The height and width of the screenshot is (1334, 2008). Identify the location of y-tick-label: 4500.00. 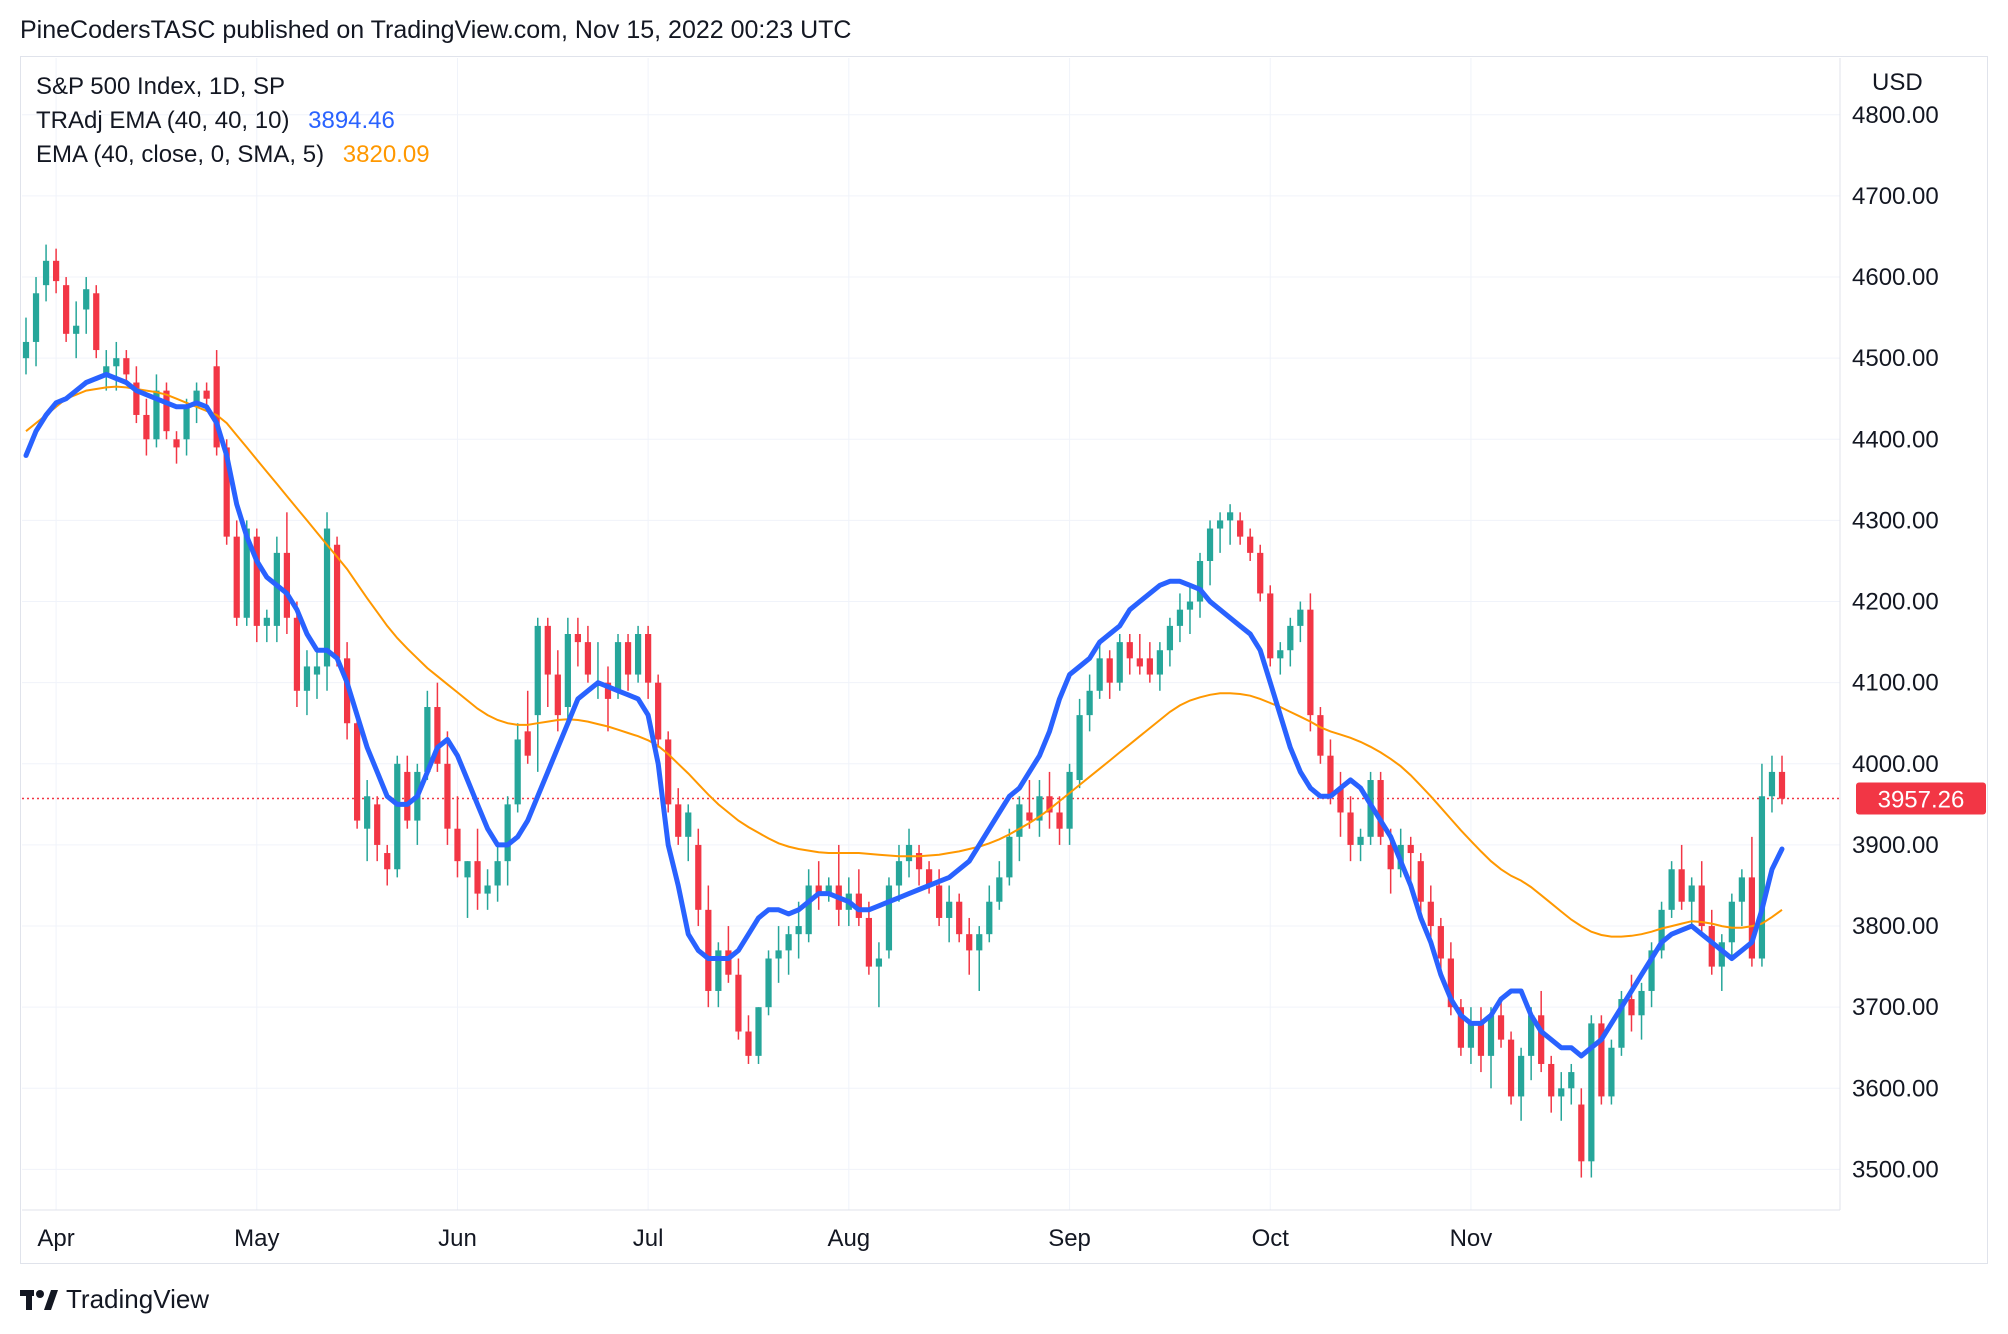
(1895, 358).